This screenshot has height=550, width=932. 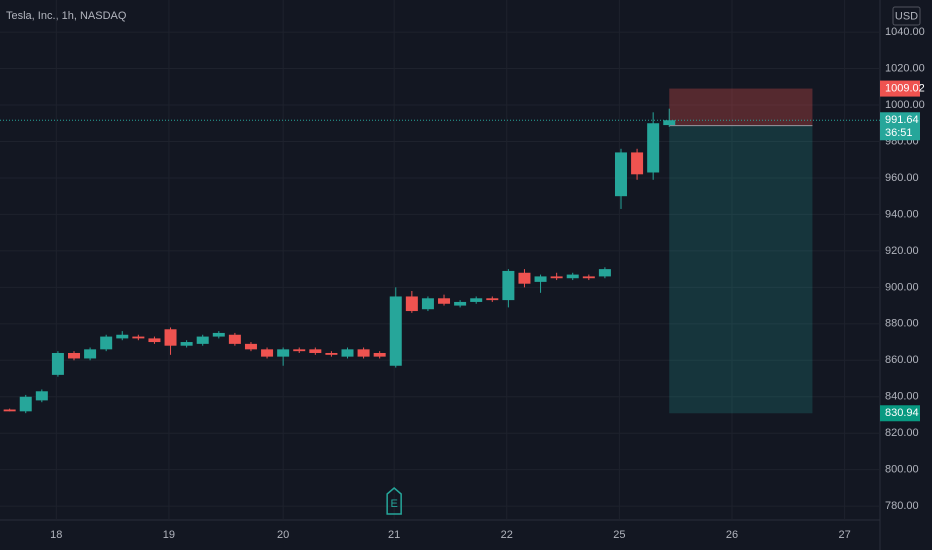 I want to click on price-badge-label: 991.64, so click(x=902, y=120).